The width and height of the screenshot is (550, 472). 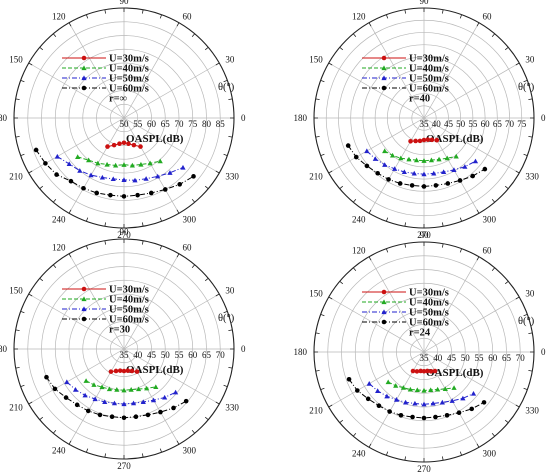 What do you see at coordinates (461, 124) in the screenshot?
I see `radial-tick-label: 50` at bounding box center [461, 124].